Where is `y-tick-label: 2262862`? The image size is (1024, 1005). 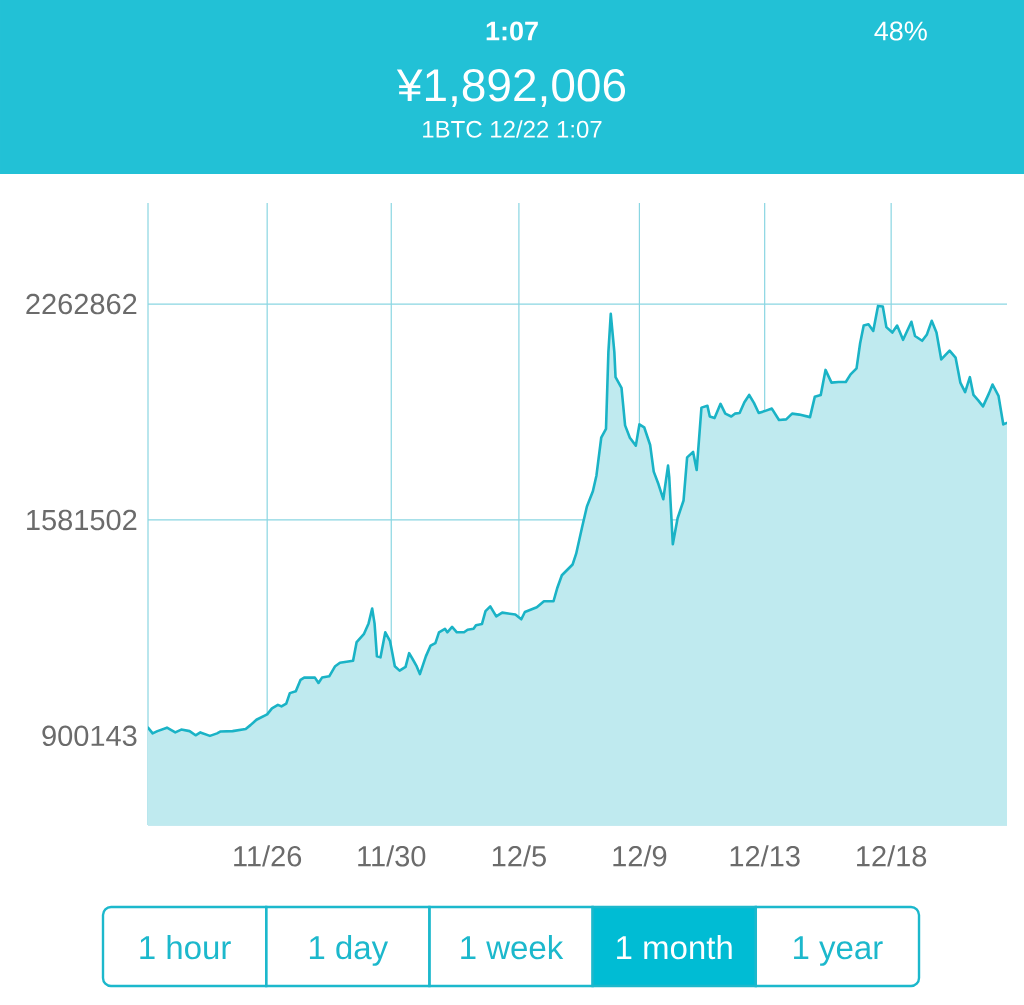
y-tick-label: 2262862 is located at coordinates (81, 304).